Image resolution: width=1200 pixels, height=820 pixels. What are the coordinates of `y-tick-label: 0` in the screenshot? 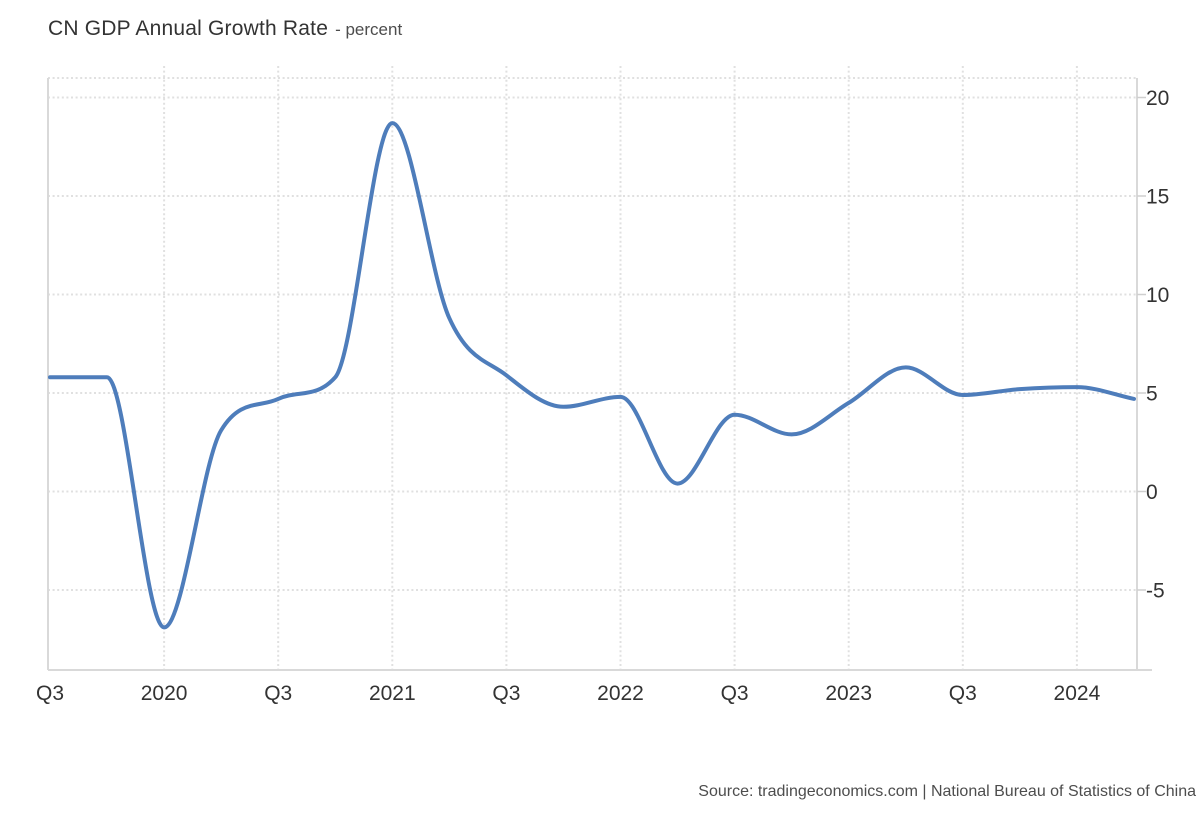 It's located at (1152, 492).